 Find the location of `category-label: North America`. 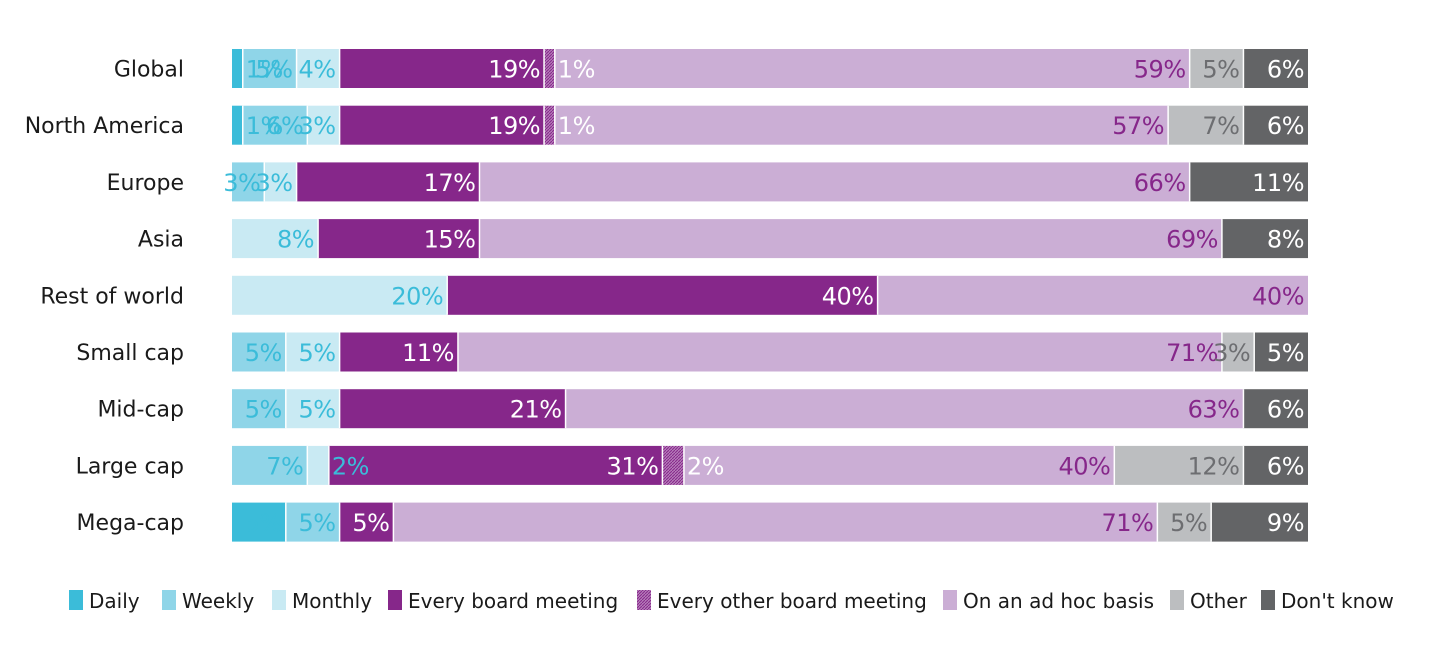

category-label: North America is located at coordinates (104, 126).